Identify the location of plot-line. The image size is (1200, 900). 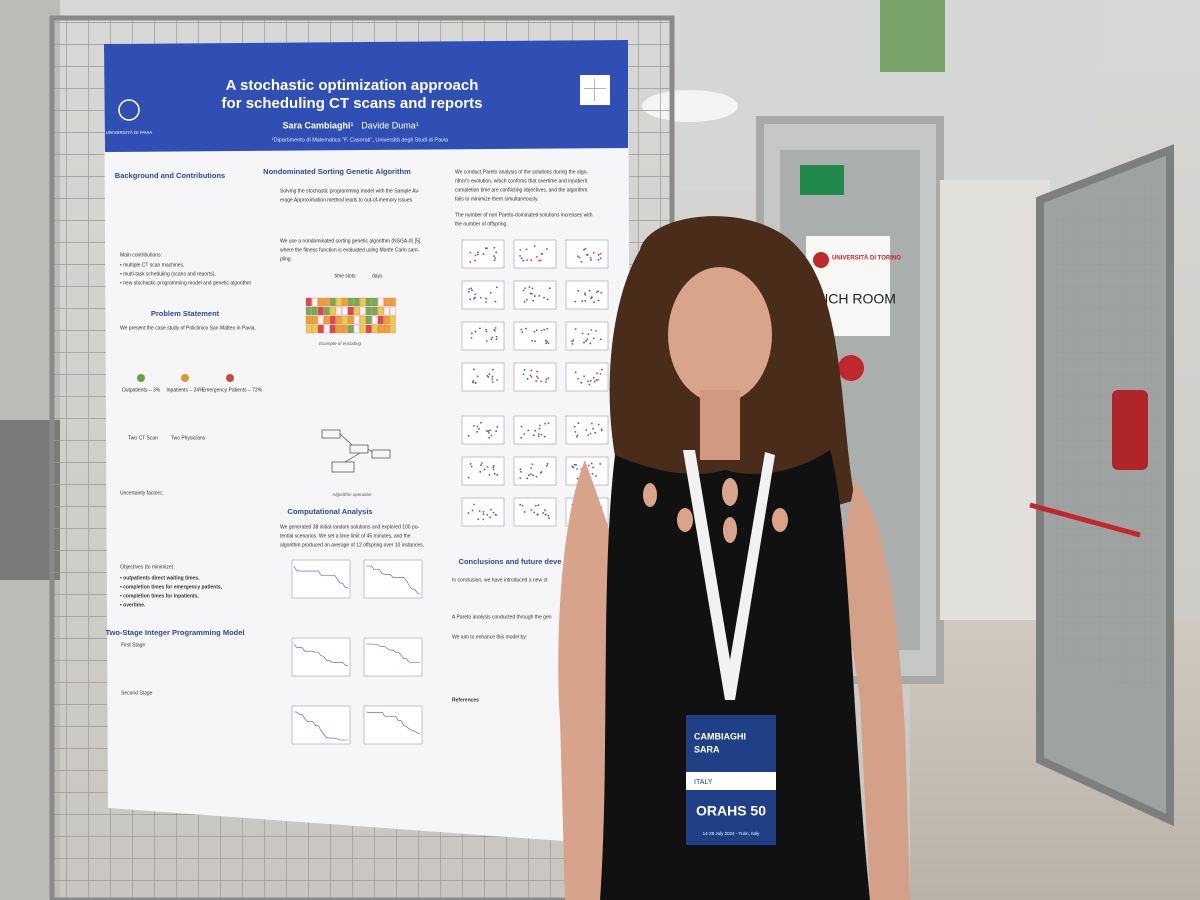
(320, 576).